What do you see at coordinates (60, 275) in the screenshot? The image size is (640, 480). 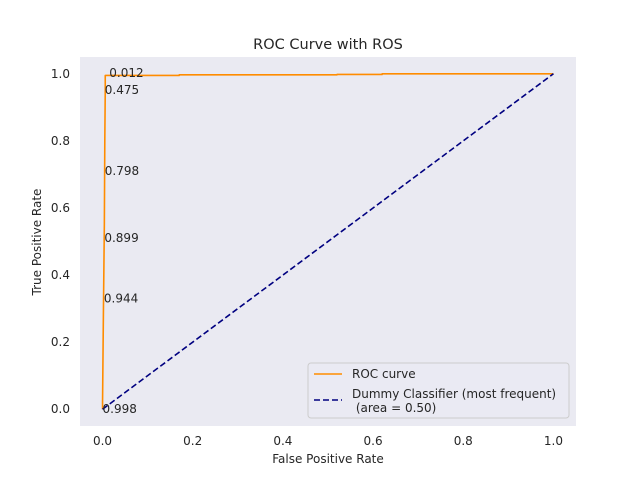 I see `y-tick-label: 0.4` at bounding box center [60, 275].